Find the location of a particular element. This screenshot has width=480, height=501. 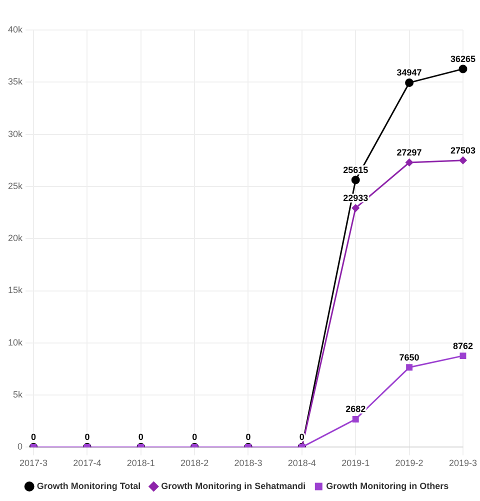

x-tick-label: 2017-4 is located at coordinates (87, 463).